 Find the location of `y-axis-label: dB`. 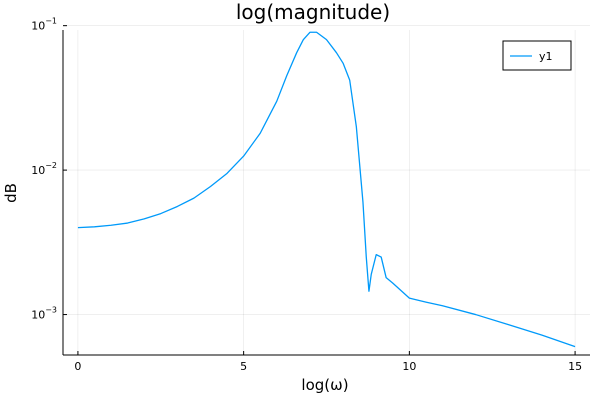

y-axis-label: dB is located at coordinates (11, 193).